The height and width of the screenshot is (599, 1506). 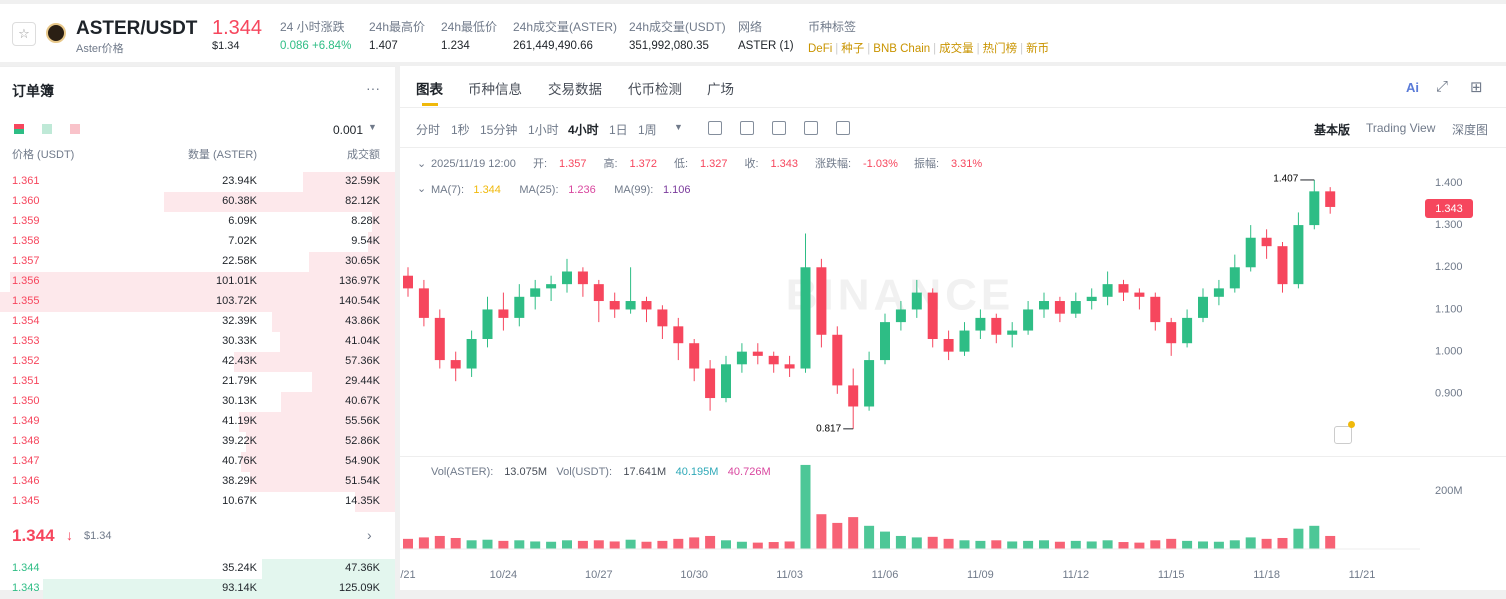 I want to click on favorite-star: ☆, so click(x=24, y=34).